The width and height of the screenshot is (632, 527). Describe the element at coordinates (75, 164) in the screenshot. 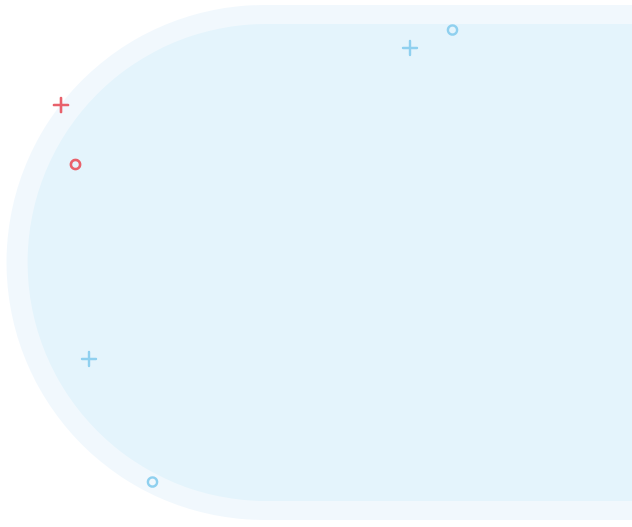

I see `red-ring-icon` at that location.